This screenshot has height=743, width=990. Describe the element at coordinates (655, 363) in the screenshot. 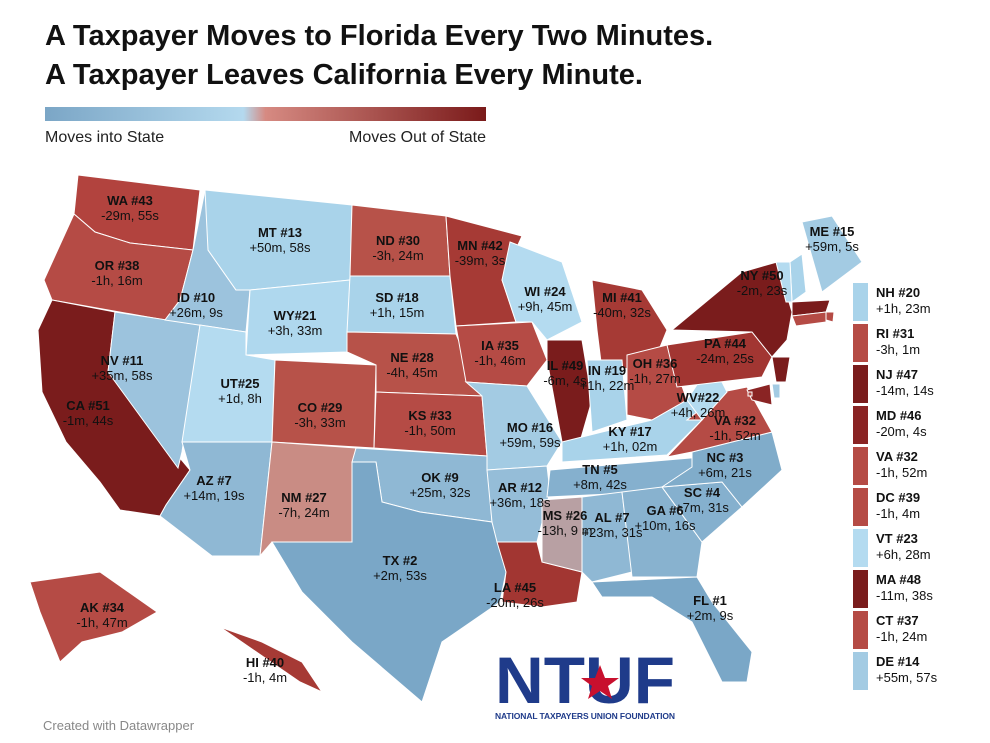

I see `state-label: OH #36` at that location.